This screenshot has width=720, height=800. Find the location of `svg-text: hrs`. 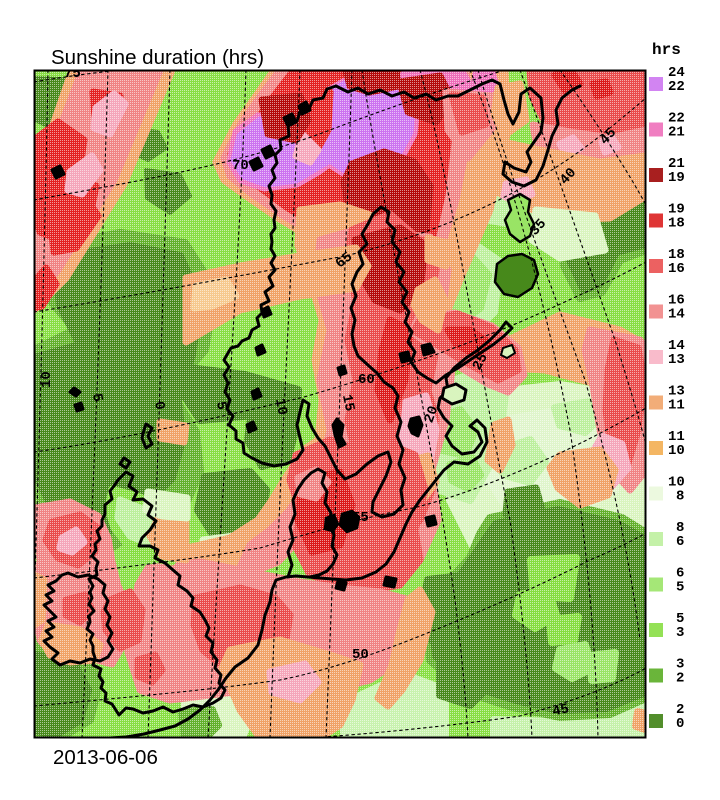

svg-text: hrs is located at coordinates (666, 50).